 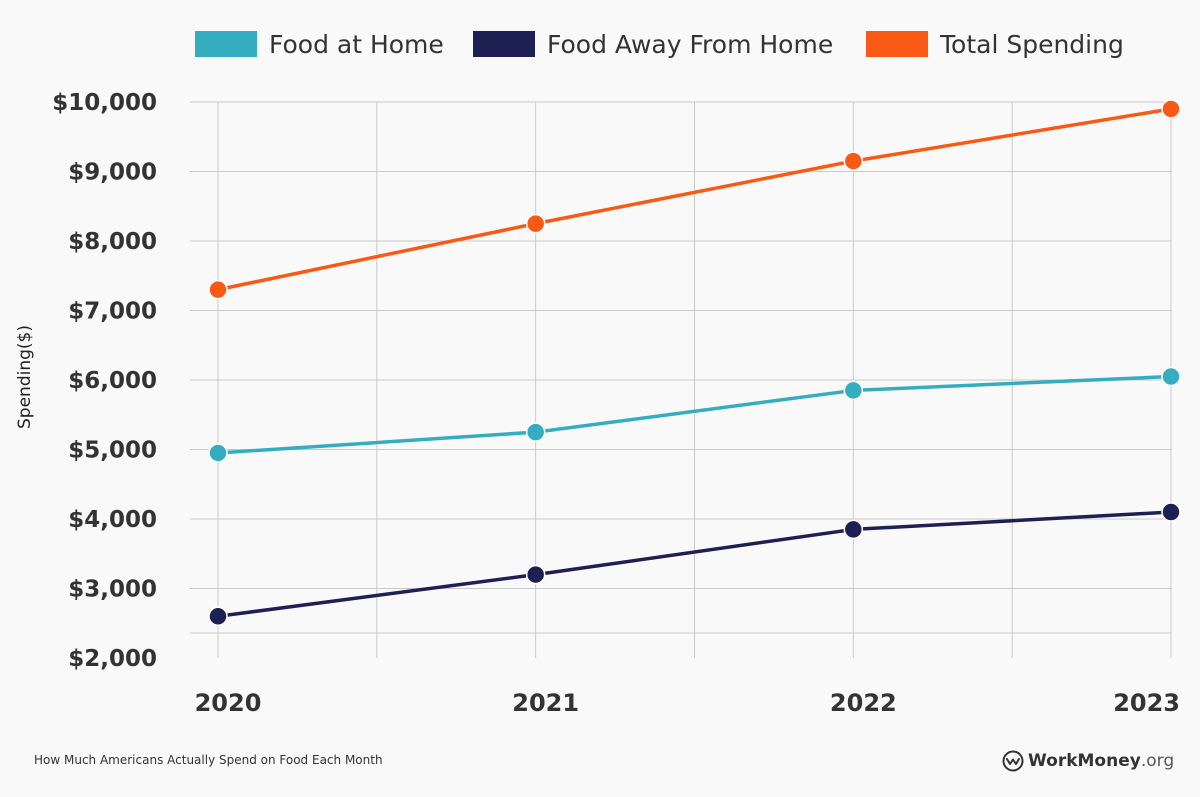 What do you see at coordinates (25, 377) in the screenshot?
I see `y-axis-label: Spending($)` at bounding box center [25, 377].